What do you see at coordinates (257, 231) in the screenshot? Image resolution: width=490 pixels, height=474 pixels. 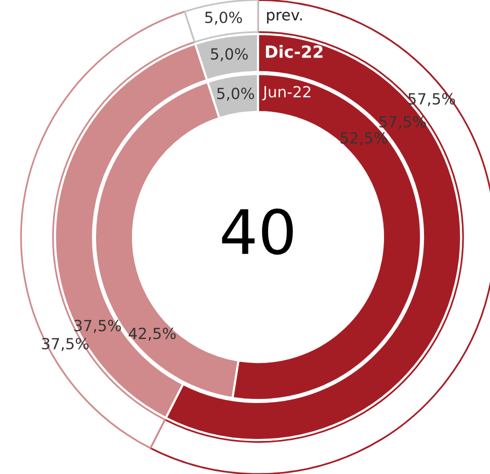 I see `text: 40` at bounding box center [257, 231].